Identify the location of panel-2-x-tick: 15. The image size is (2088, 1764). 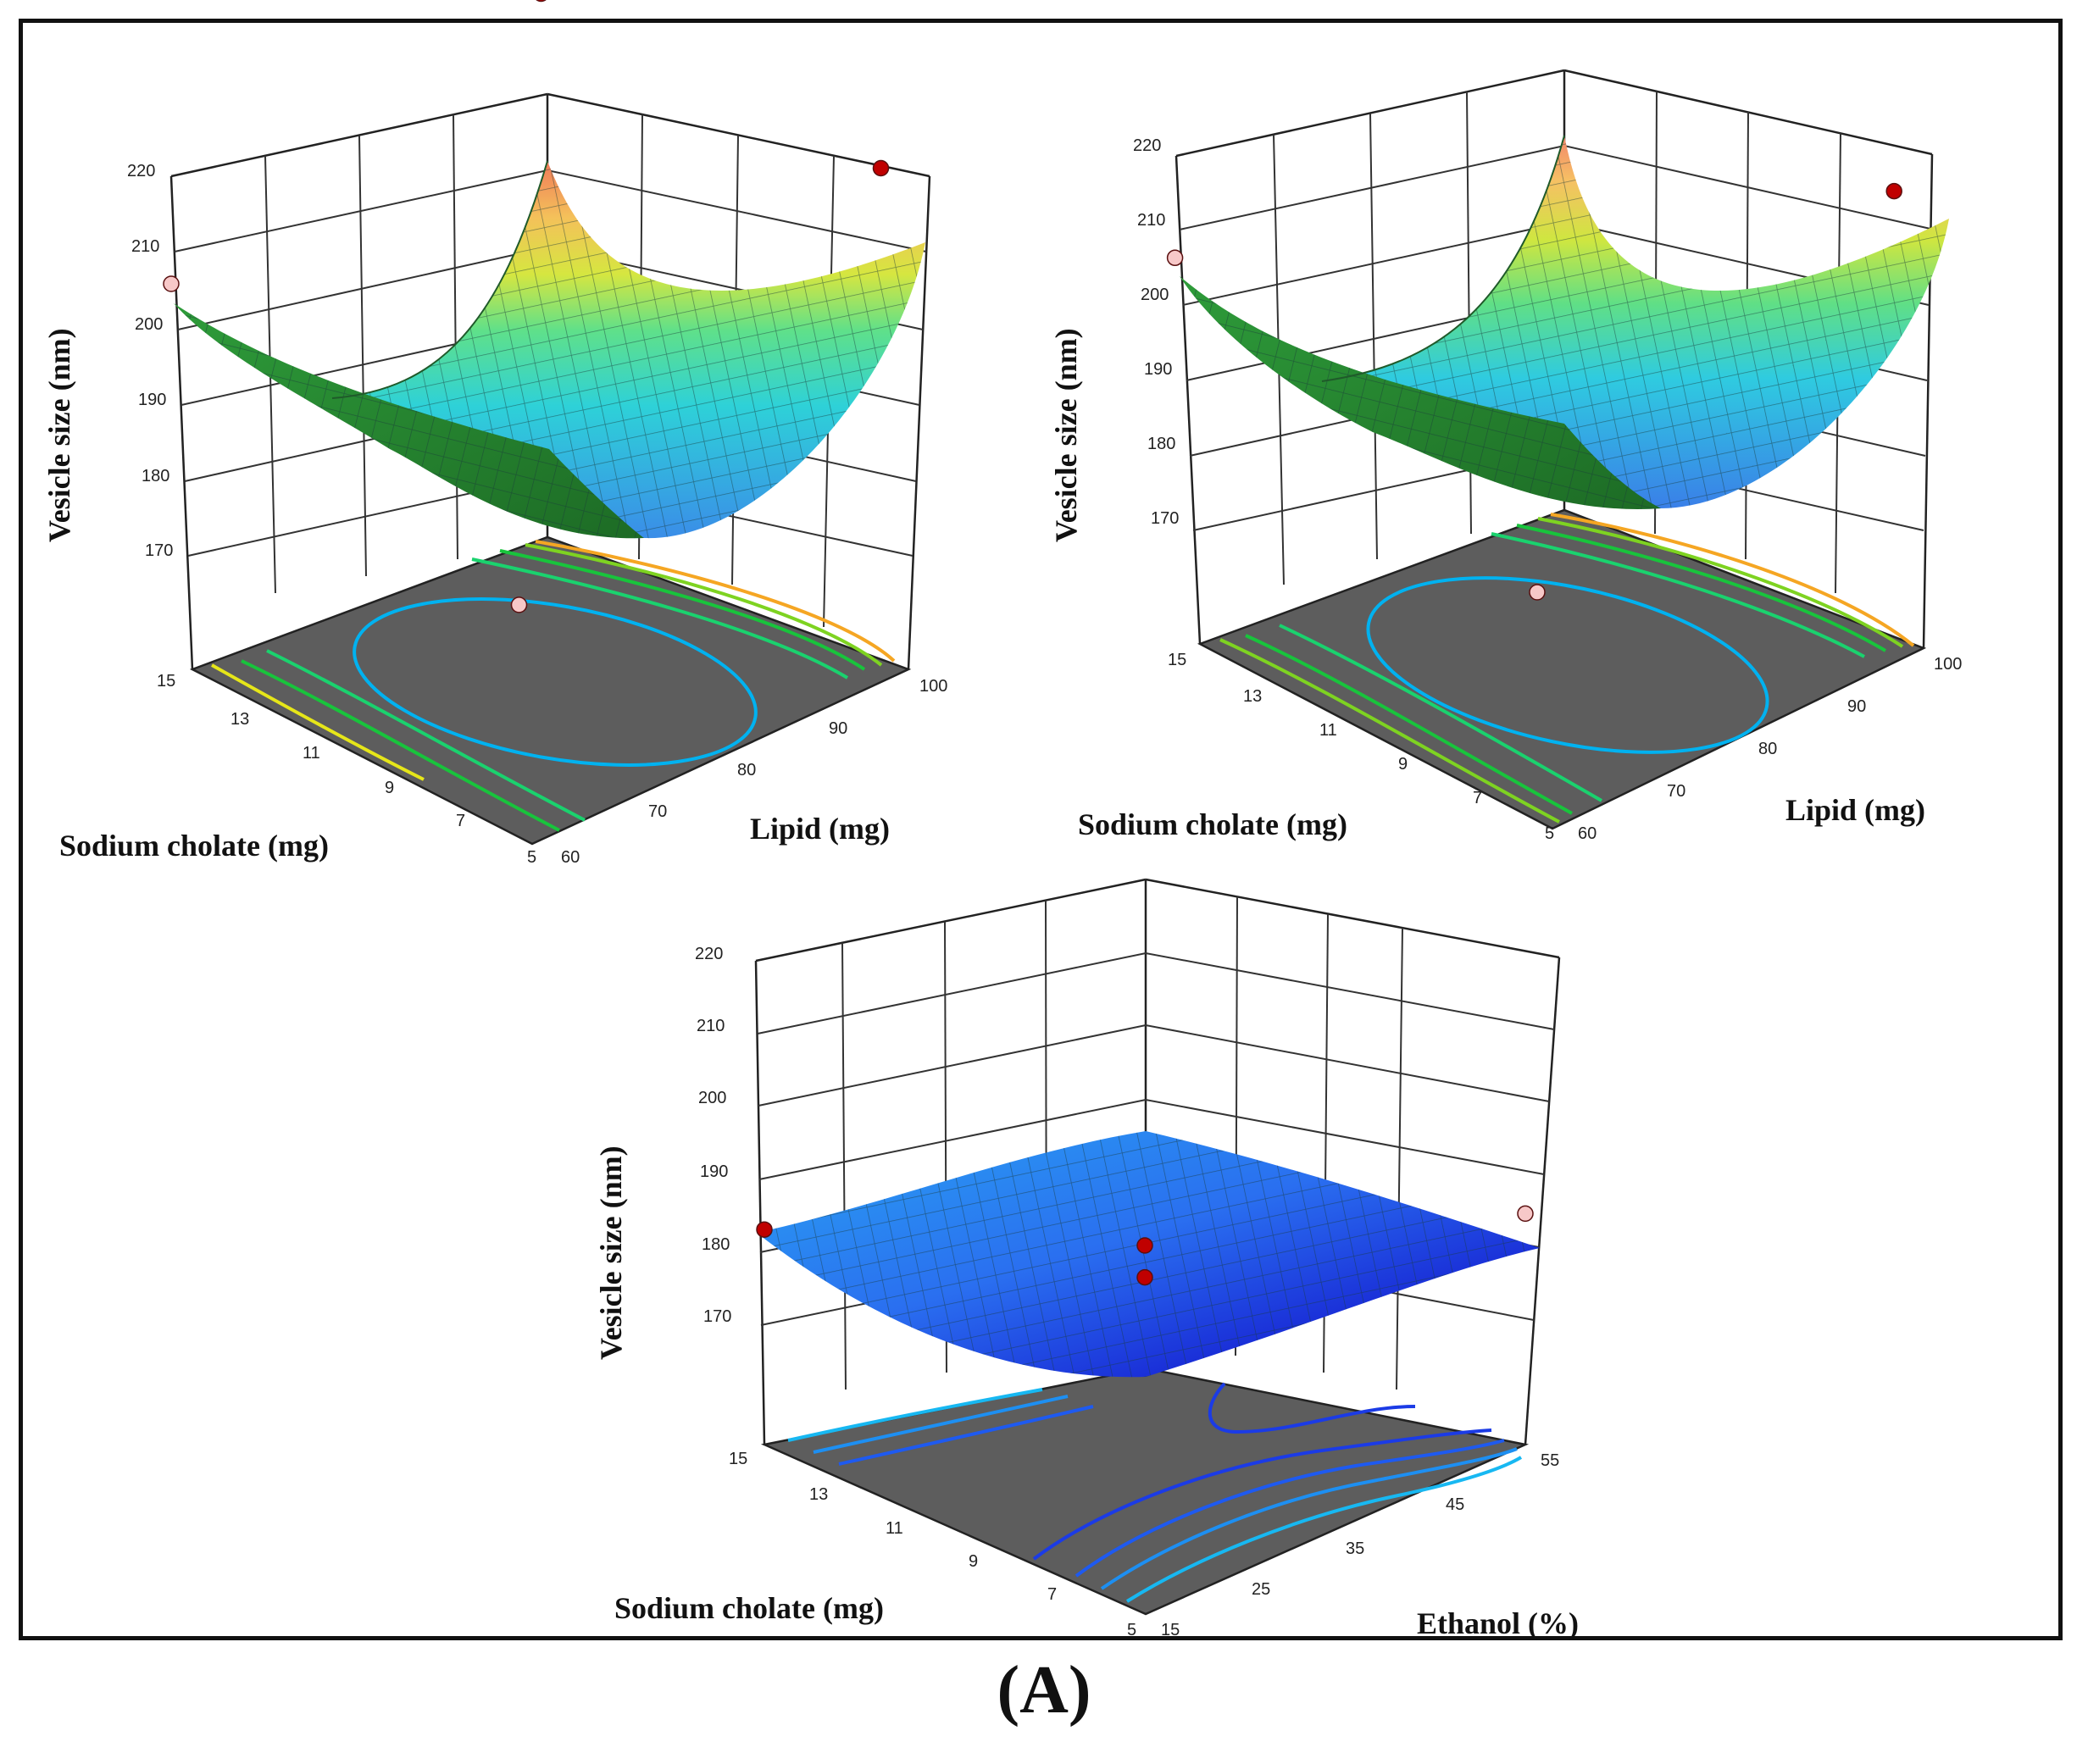
(1177, 660).